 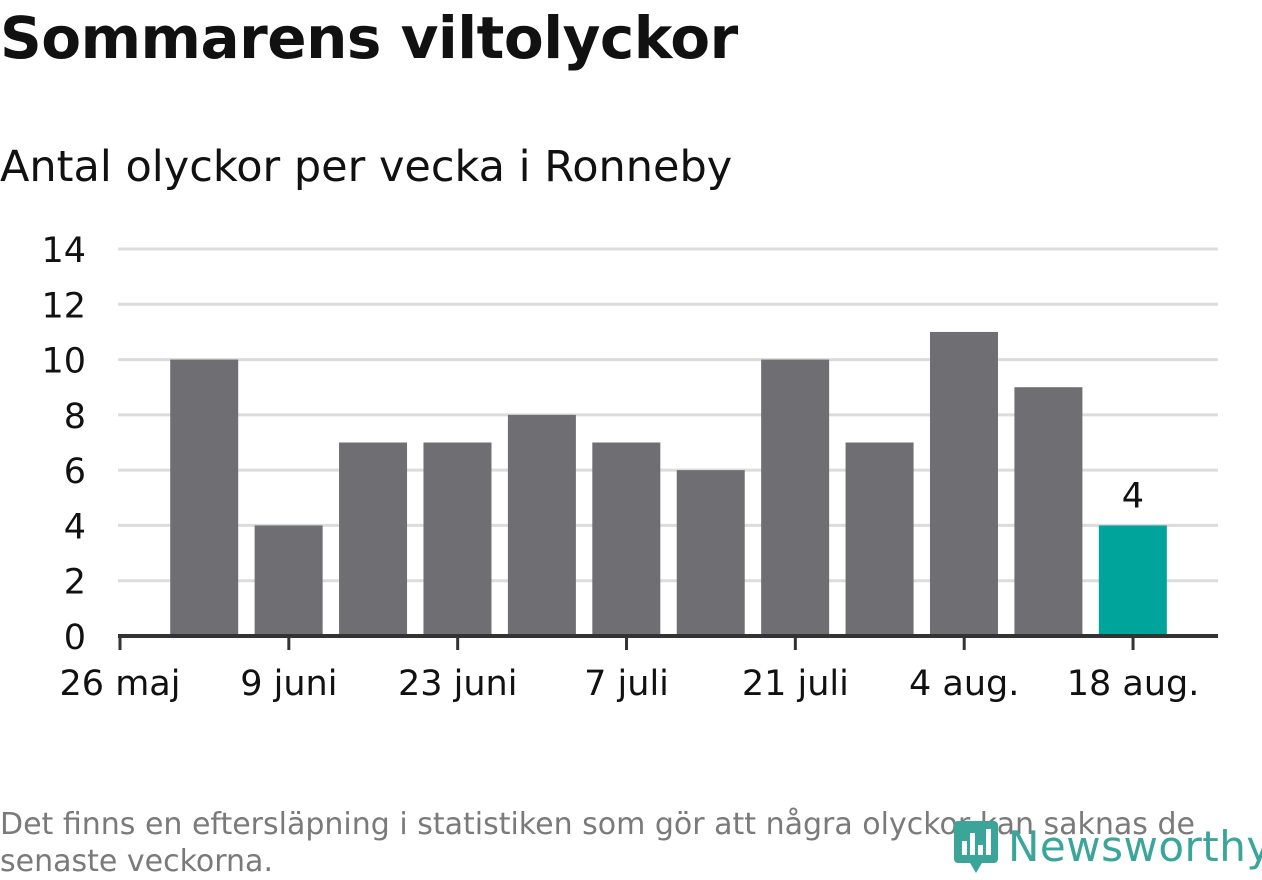 I want to click on y-tick-label: 8, so click(x=75, y=417).